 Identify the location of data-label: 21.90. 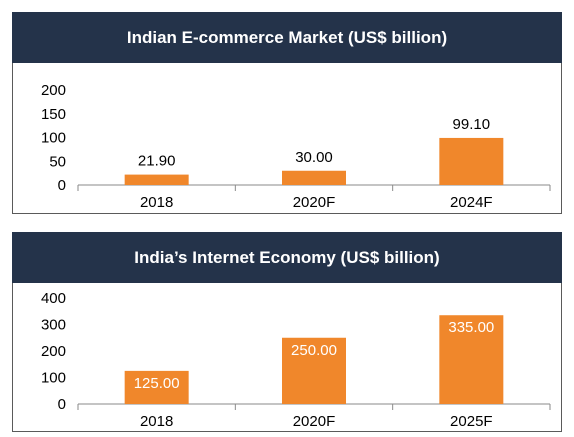
(157, 161).